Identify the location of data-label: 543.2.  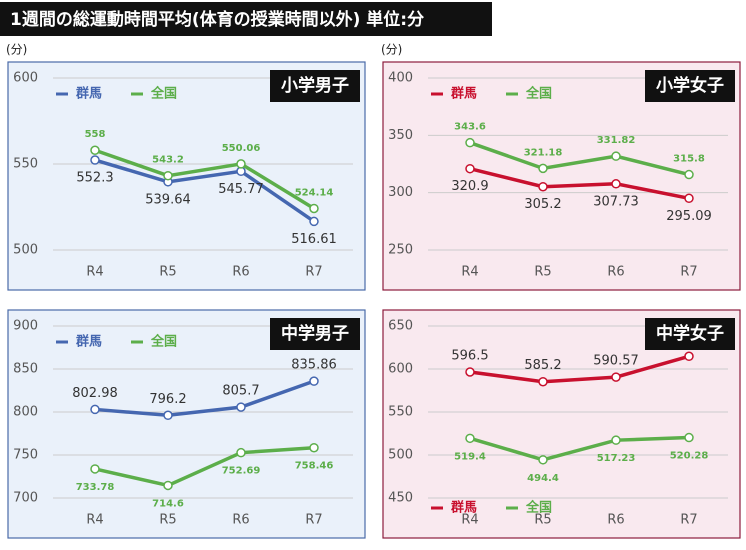
(168, 160).